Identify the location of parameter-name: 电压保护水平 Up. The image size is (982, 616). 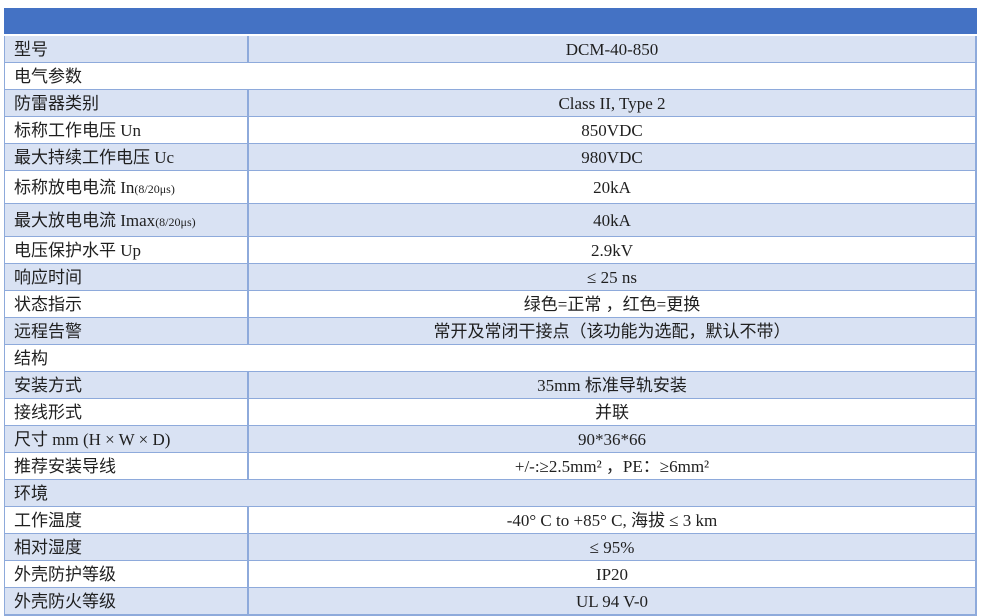
(78, 250).